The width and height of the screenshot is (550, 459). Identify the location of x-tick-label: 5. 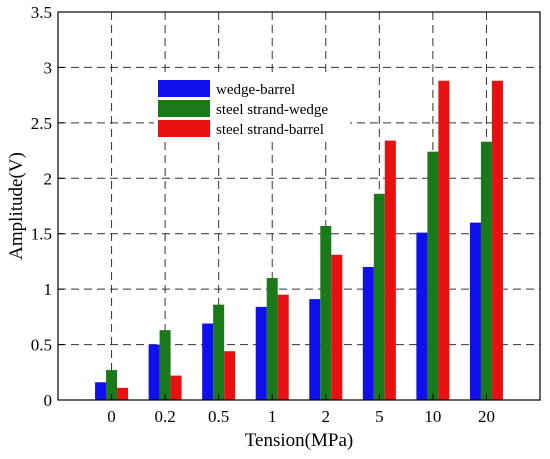
(379, 416).